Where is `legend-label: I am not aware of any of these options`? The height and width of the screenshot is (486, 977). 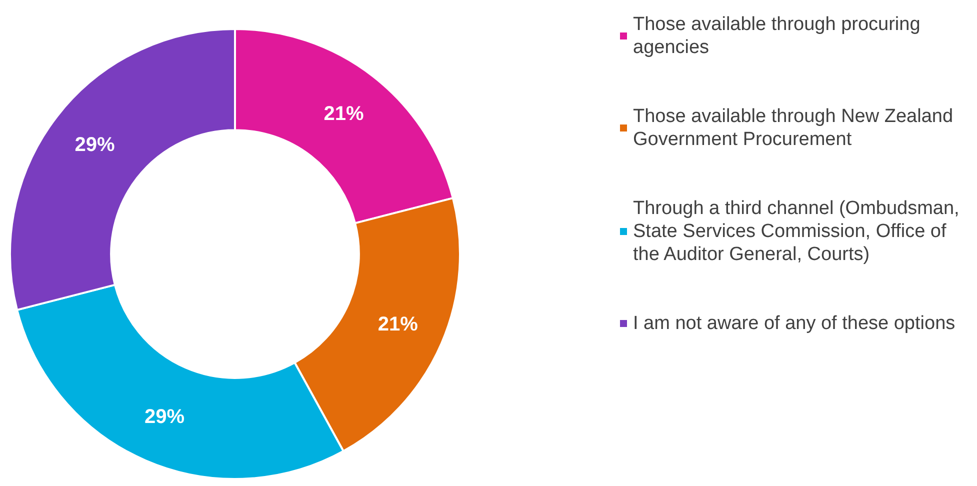
legend-label: I am not aware of any of these options is located at coordinates (794, 323).